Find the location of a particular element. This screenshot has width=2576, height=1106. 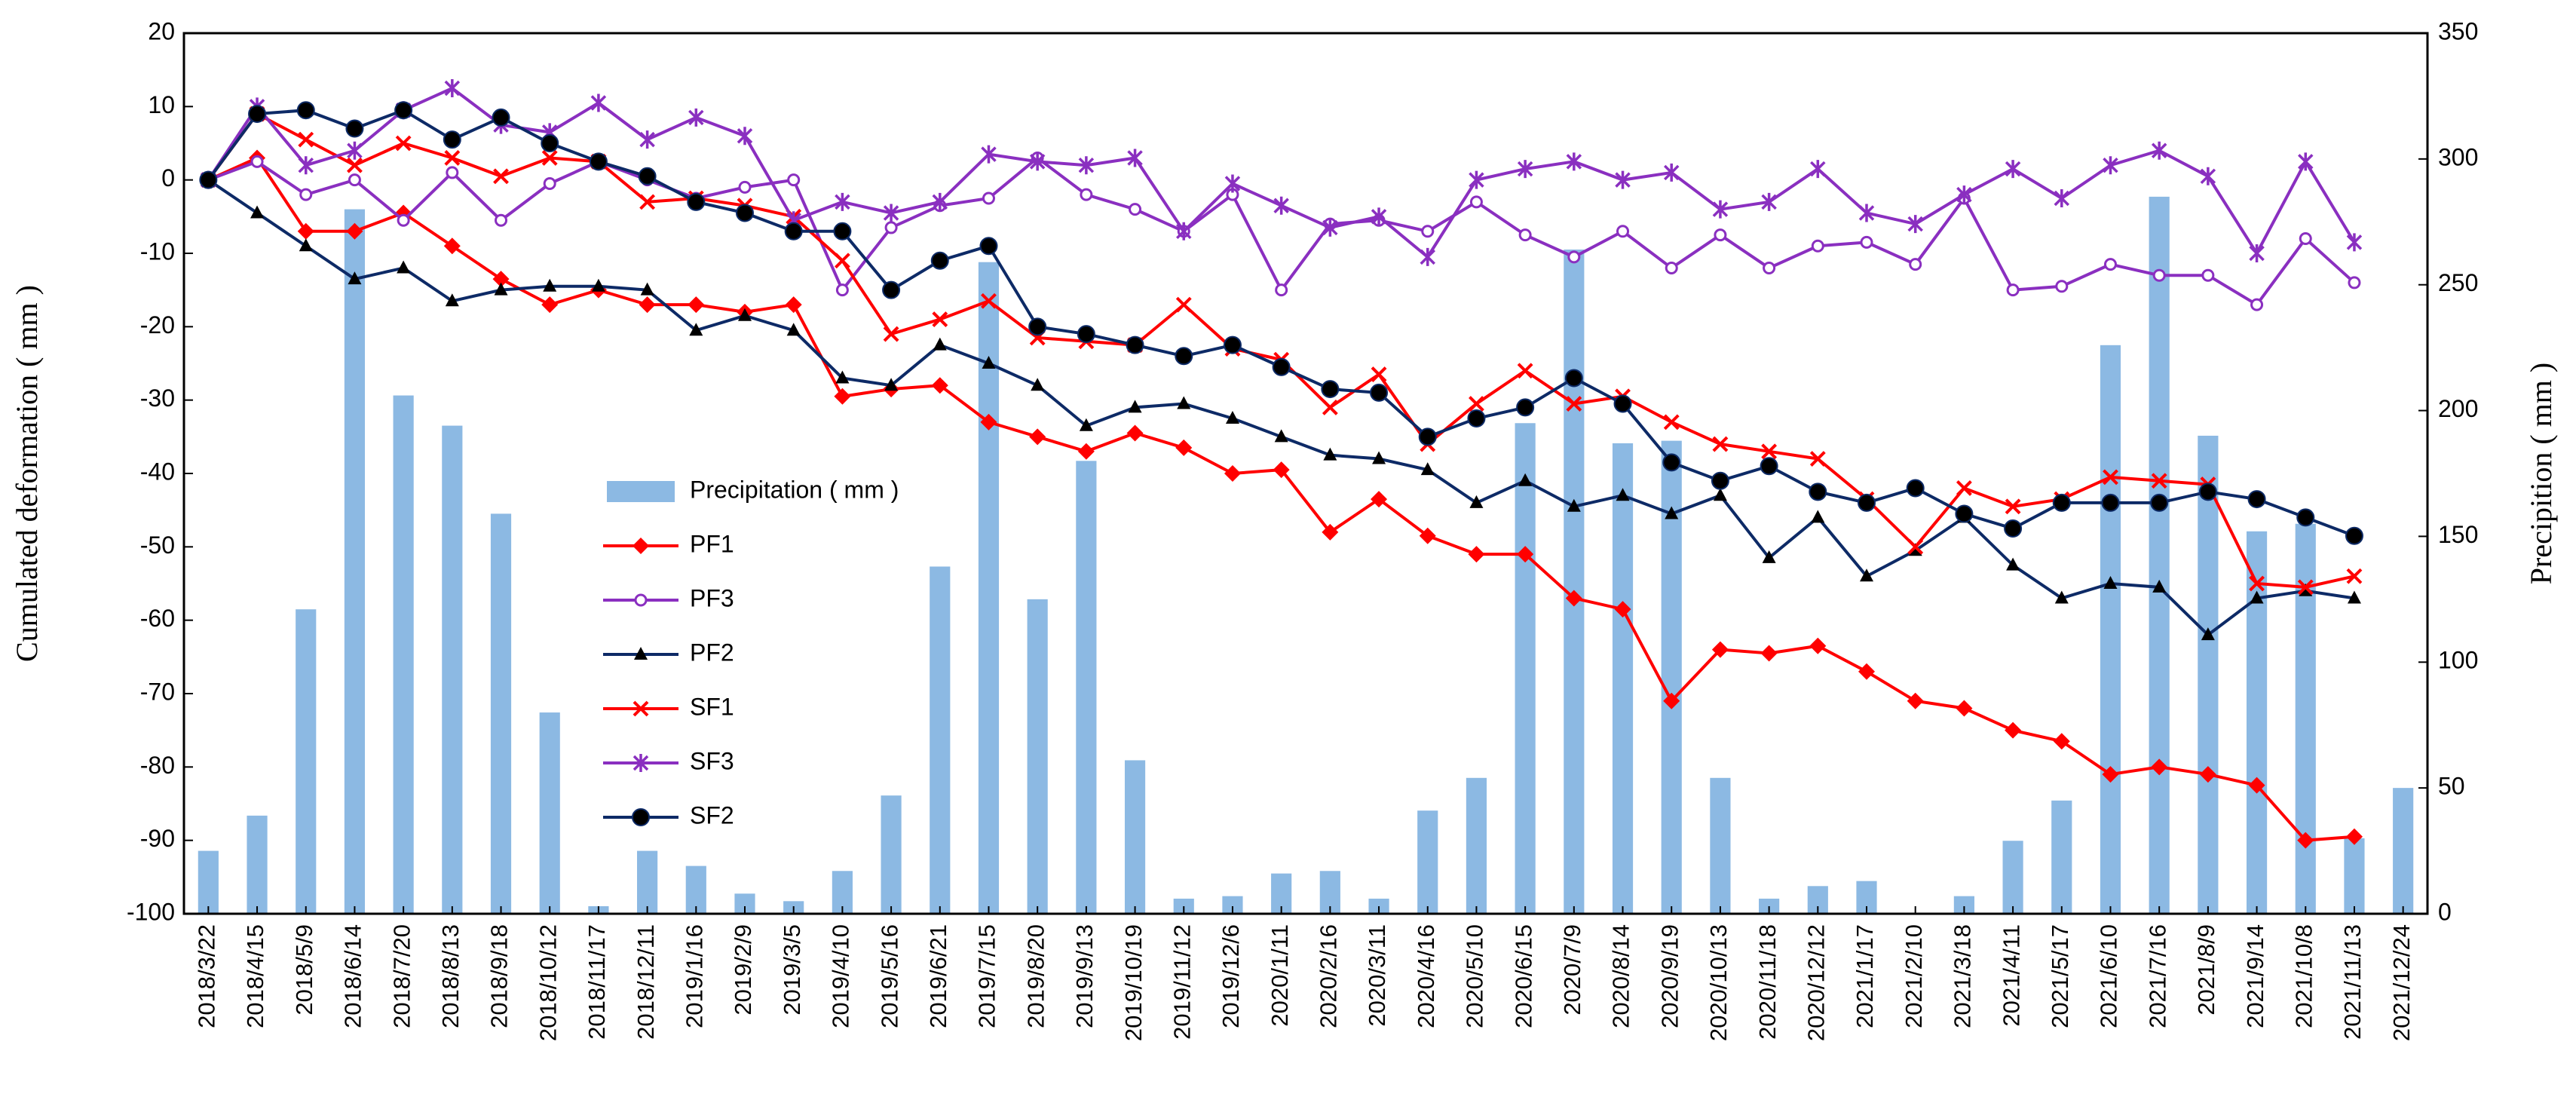

x-tick-label: 2018/12/11 is located at coordinates (646, 982).